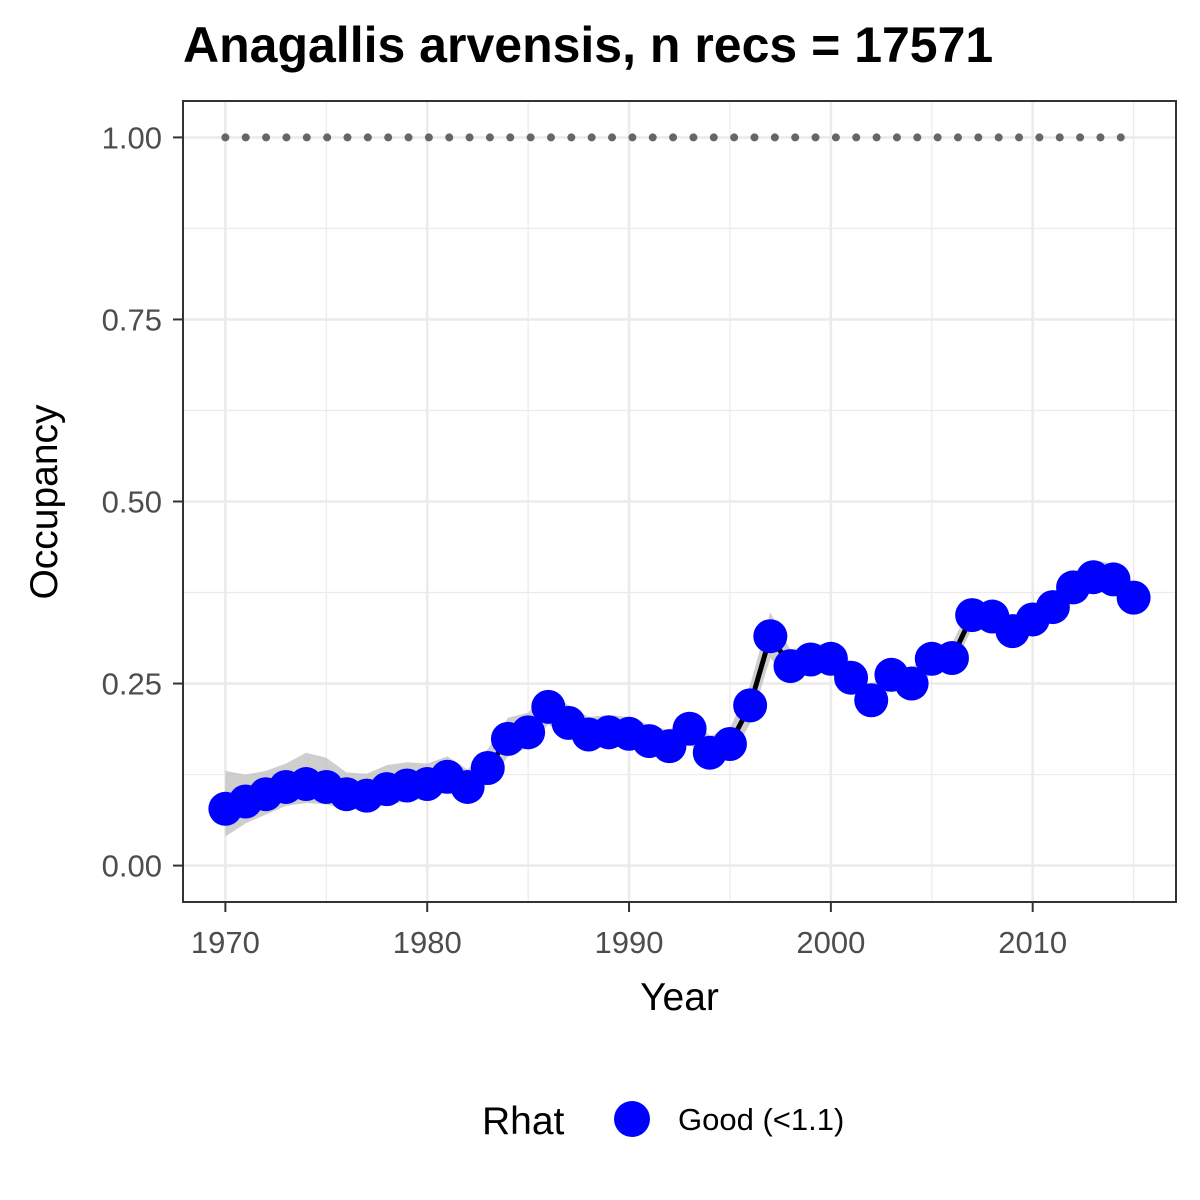 The image size is (1200, 1200). Describe the element at coordinates (588, 45) in the screenshot. I see `chart-title: Anagallis arvensis, n recs = 17571` at that location.